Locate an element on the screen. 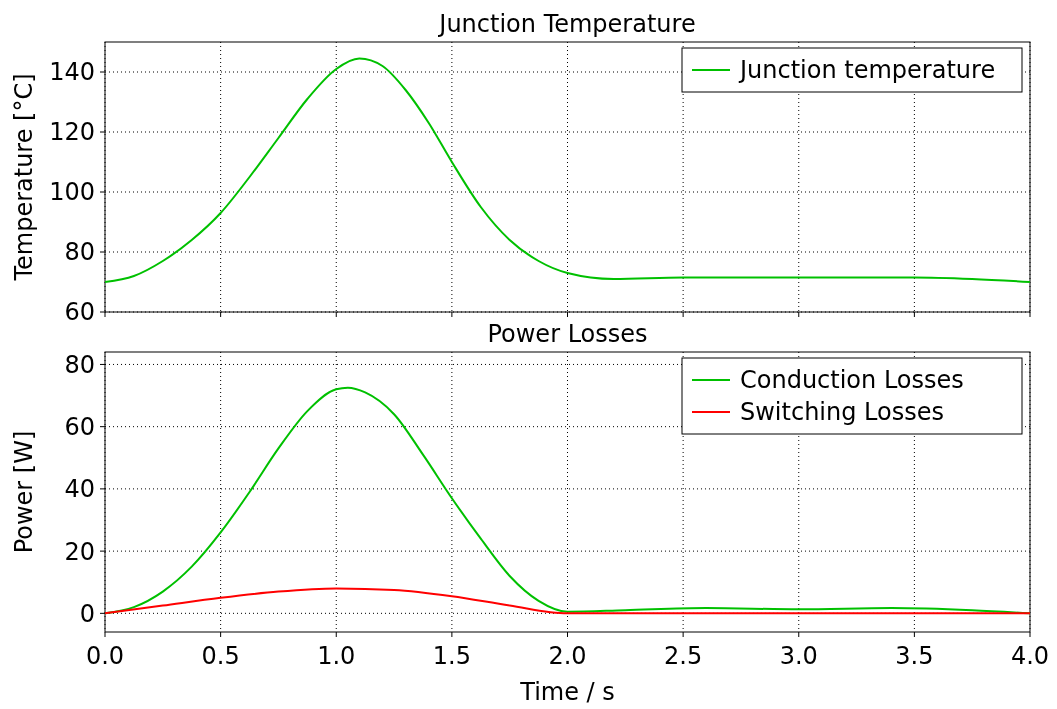 This screenshot has width=1057, height=709. x-tick-label: 2.5 is located at coordinates (683, 656).